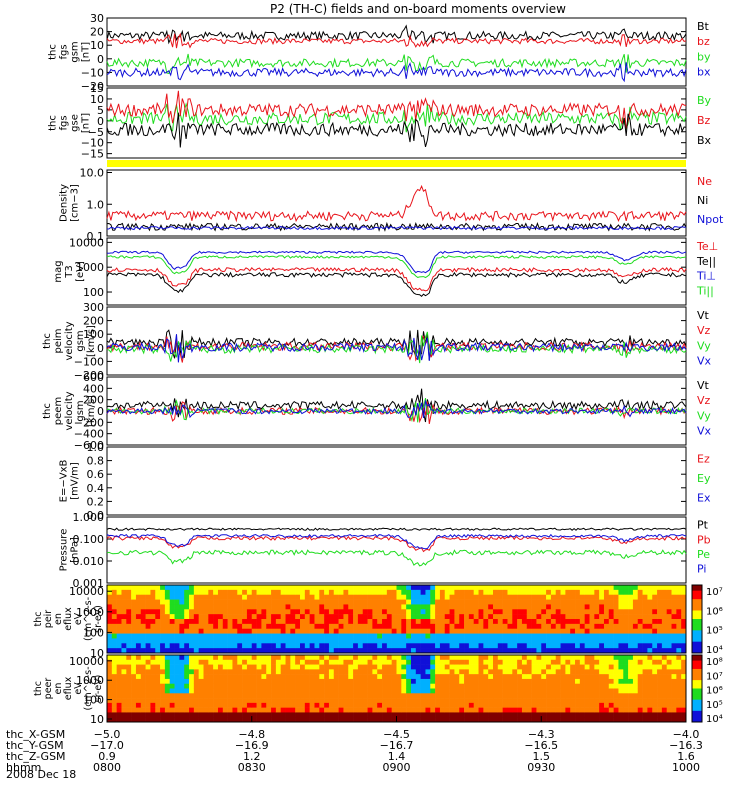 The image size is (750, 805). What do you see at coordinates (706, 276) in the screenshot?
I see `legend-Ti⊥: Ti⊥` at bounding box center [706, 276].